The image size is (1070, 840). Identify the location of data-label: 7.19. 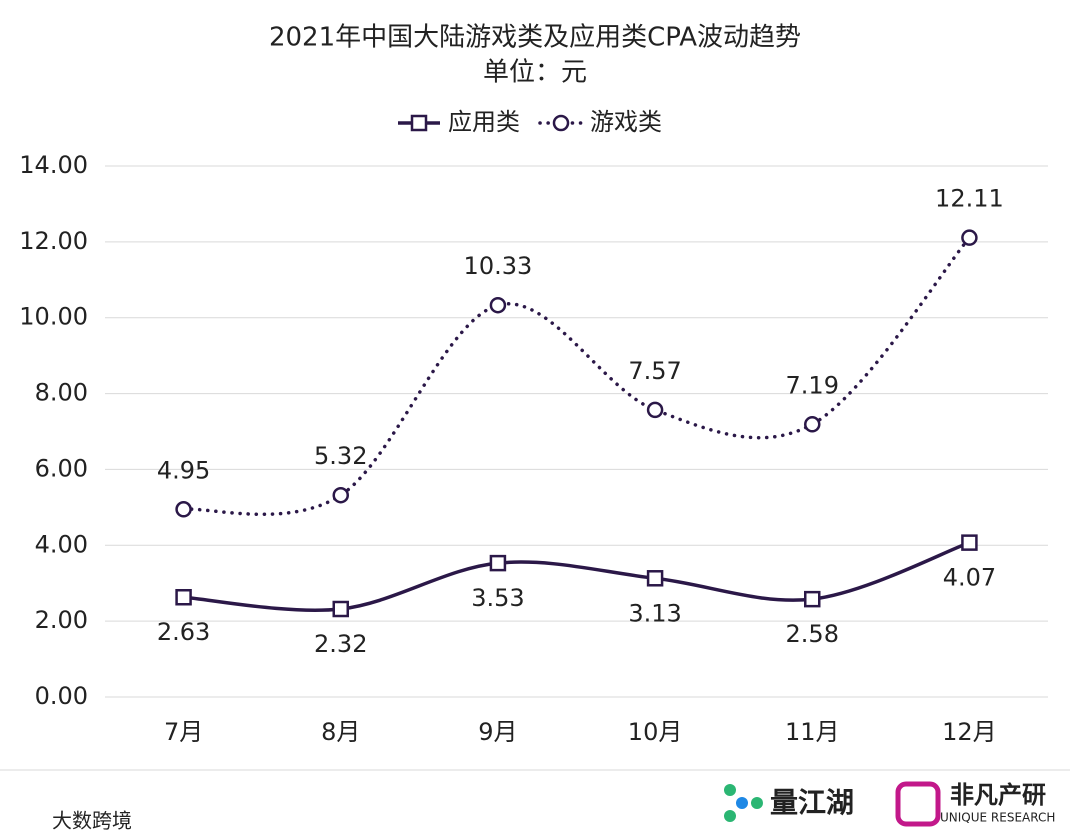
(812, 385).